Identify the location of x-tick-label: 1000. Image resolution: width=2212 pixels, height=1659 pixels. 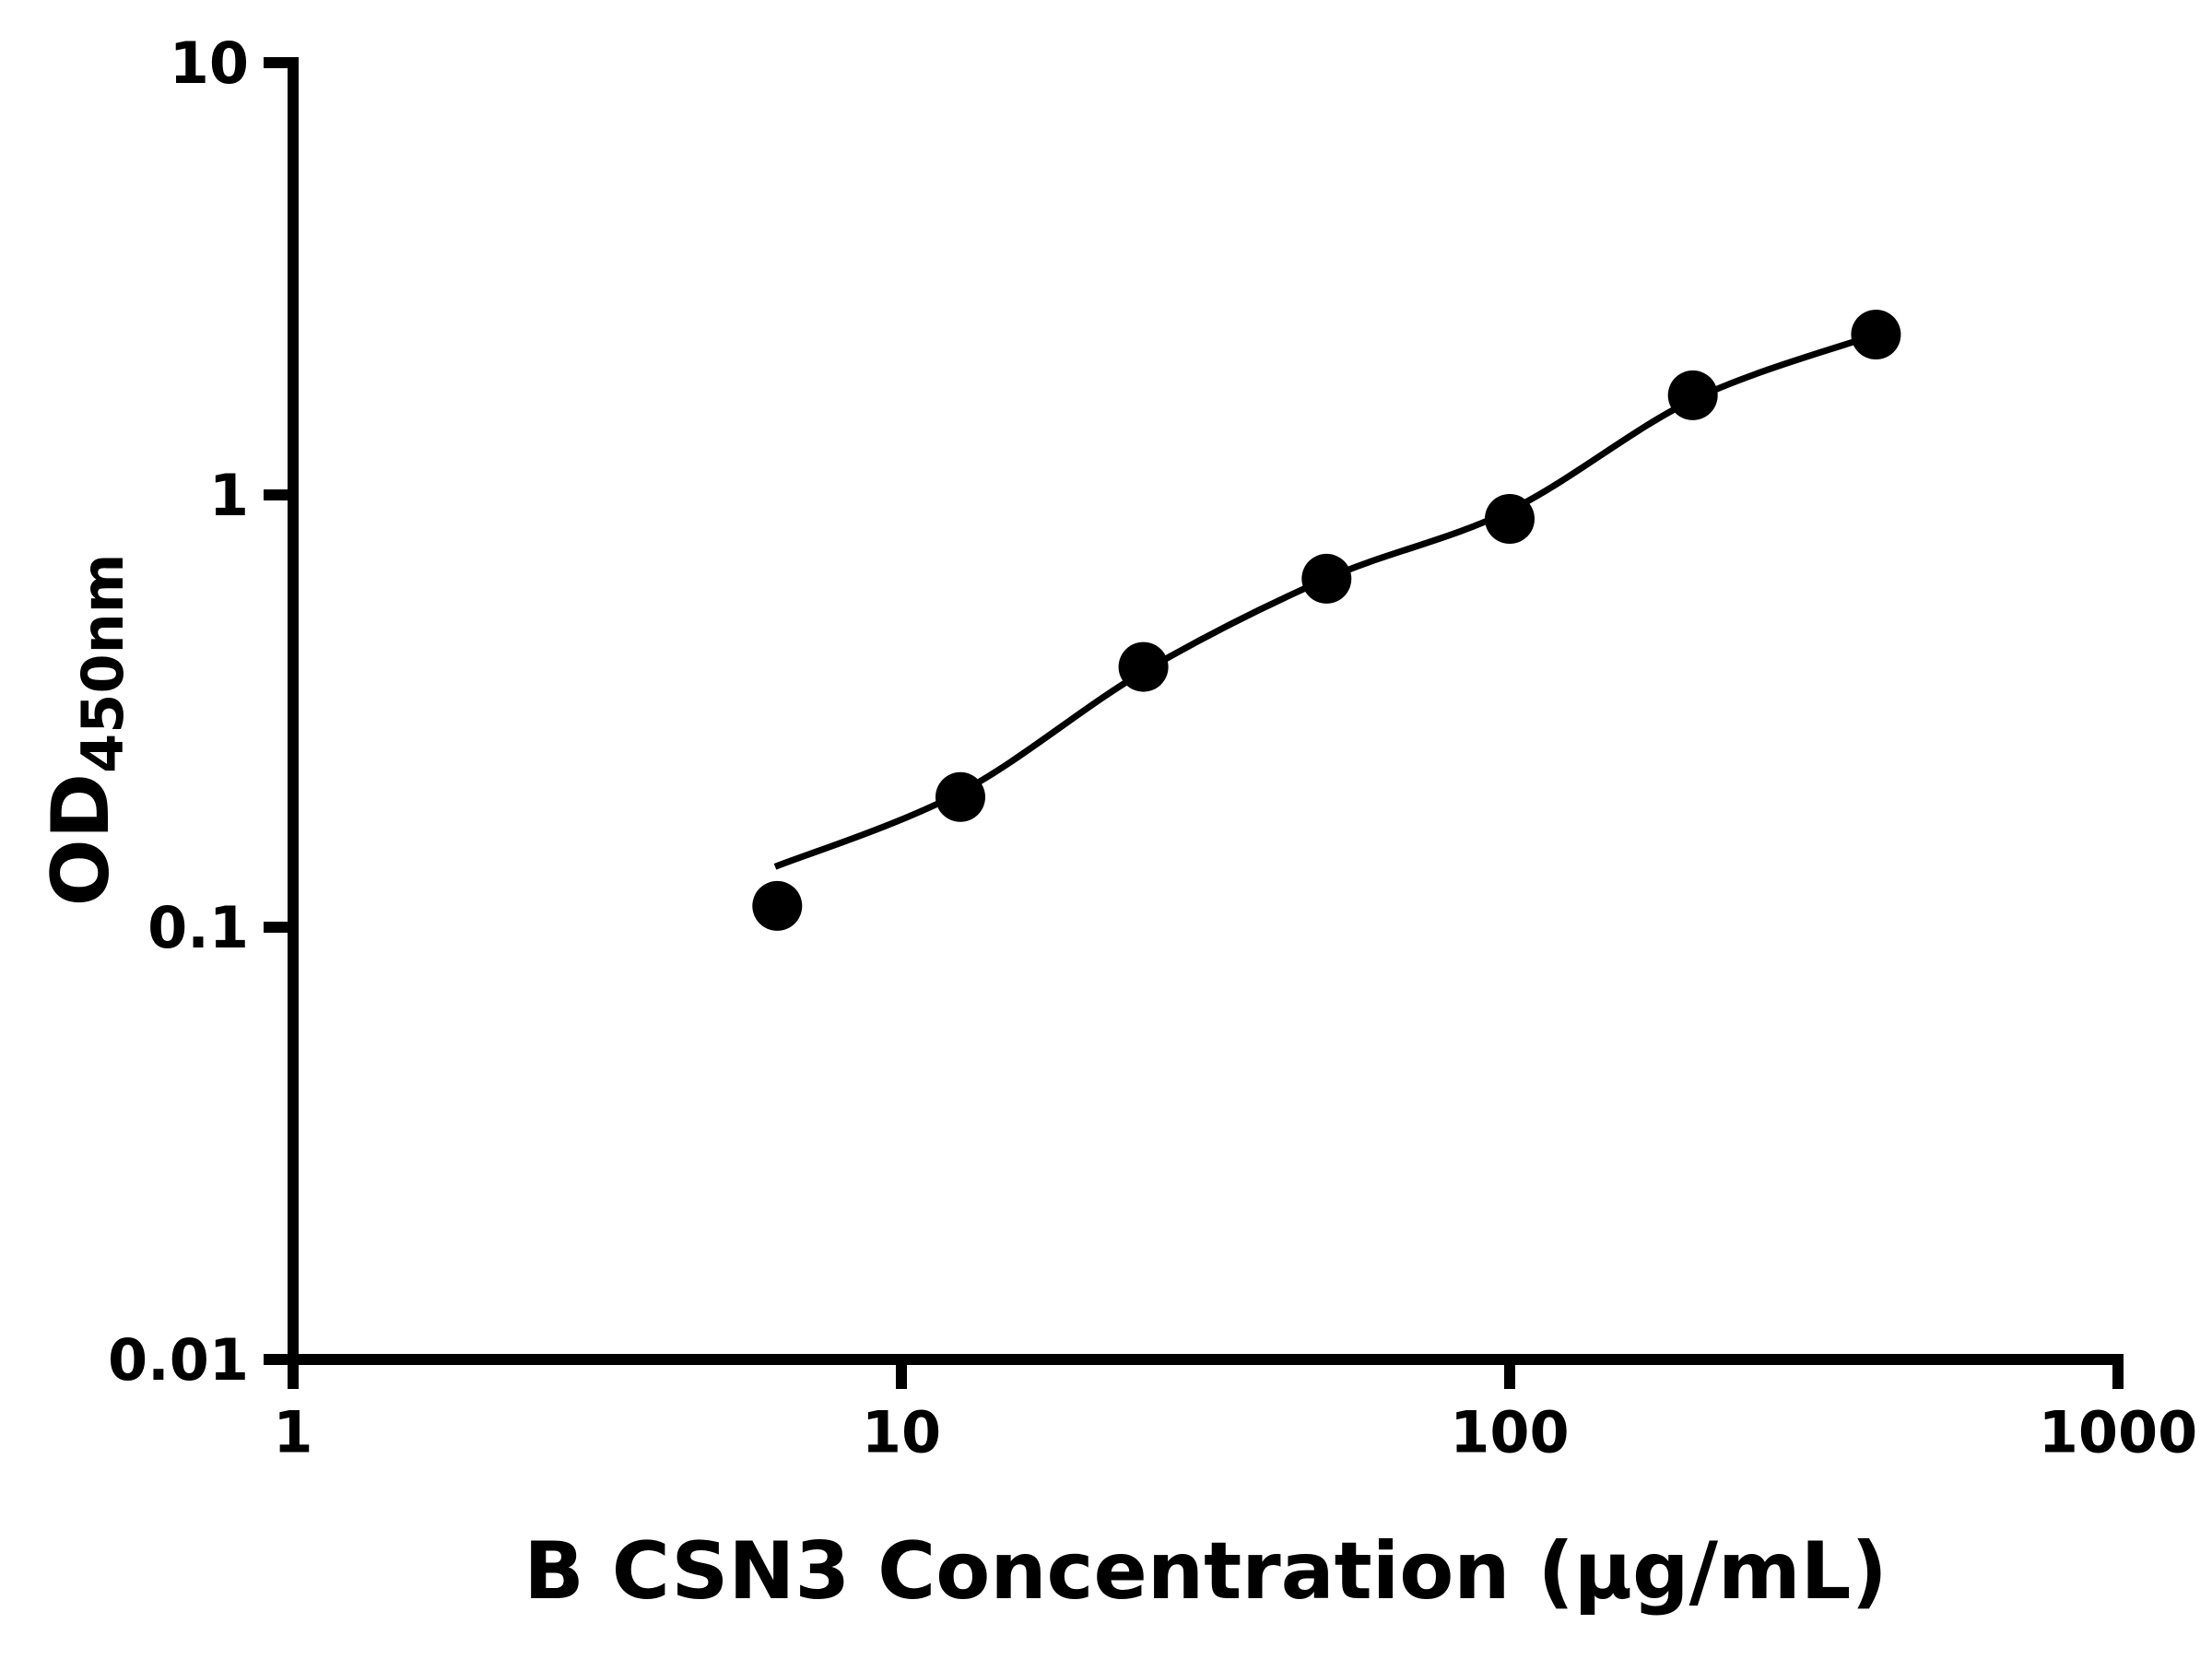
(2118, 1431).